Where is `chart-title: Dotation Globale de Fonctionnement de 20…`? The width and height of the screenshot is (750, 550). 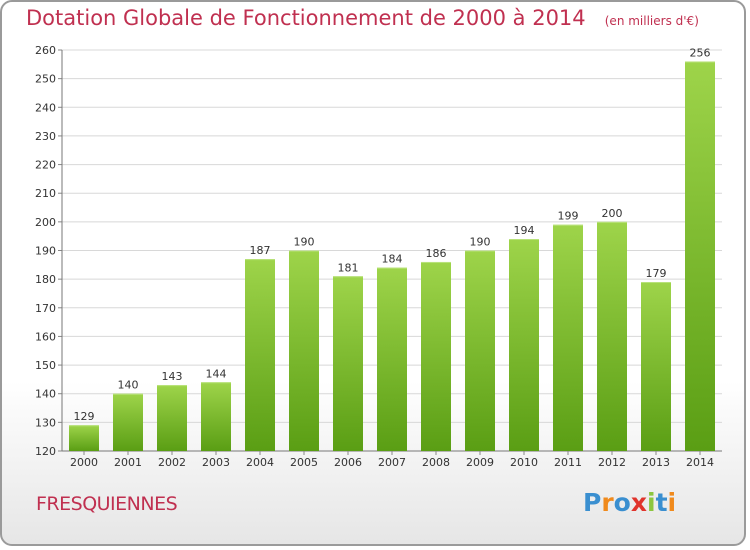
chart-title: Dotation Globale de Fonctionnement de 20… is located at coordinates (306, 18).